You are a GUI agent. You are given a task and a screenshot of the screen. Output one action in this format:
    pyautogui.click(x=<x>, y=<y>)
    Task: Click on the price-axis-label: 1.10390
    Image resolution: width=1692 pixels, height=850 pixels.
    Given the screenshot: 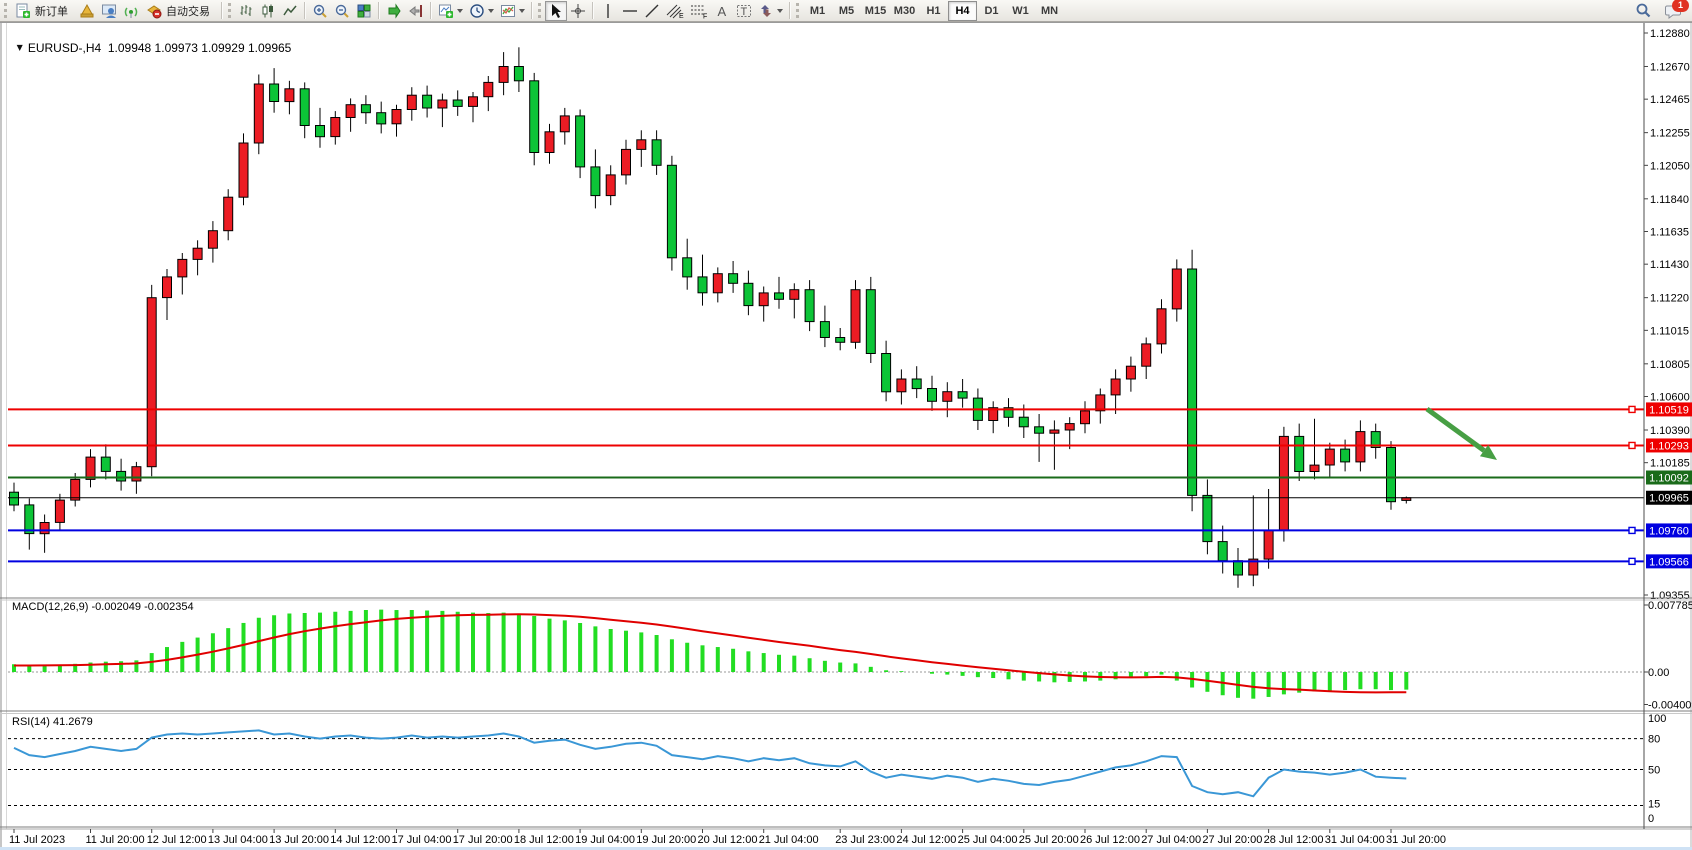 What is the action you would take?
    pyautogui.click(x=1670, y=431)
    